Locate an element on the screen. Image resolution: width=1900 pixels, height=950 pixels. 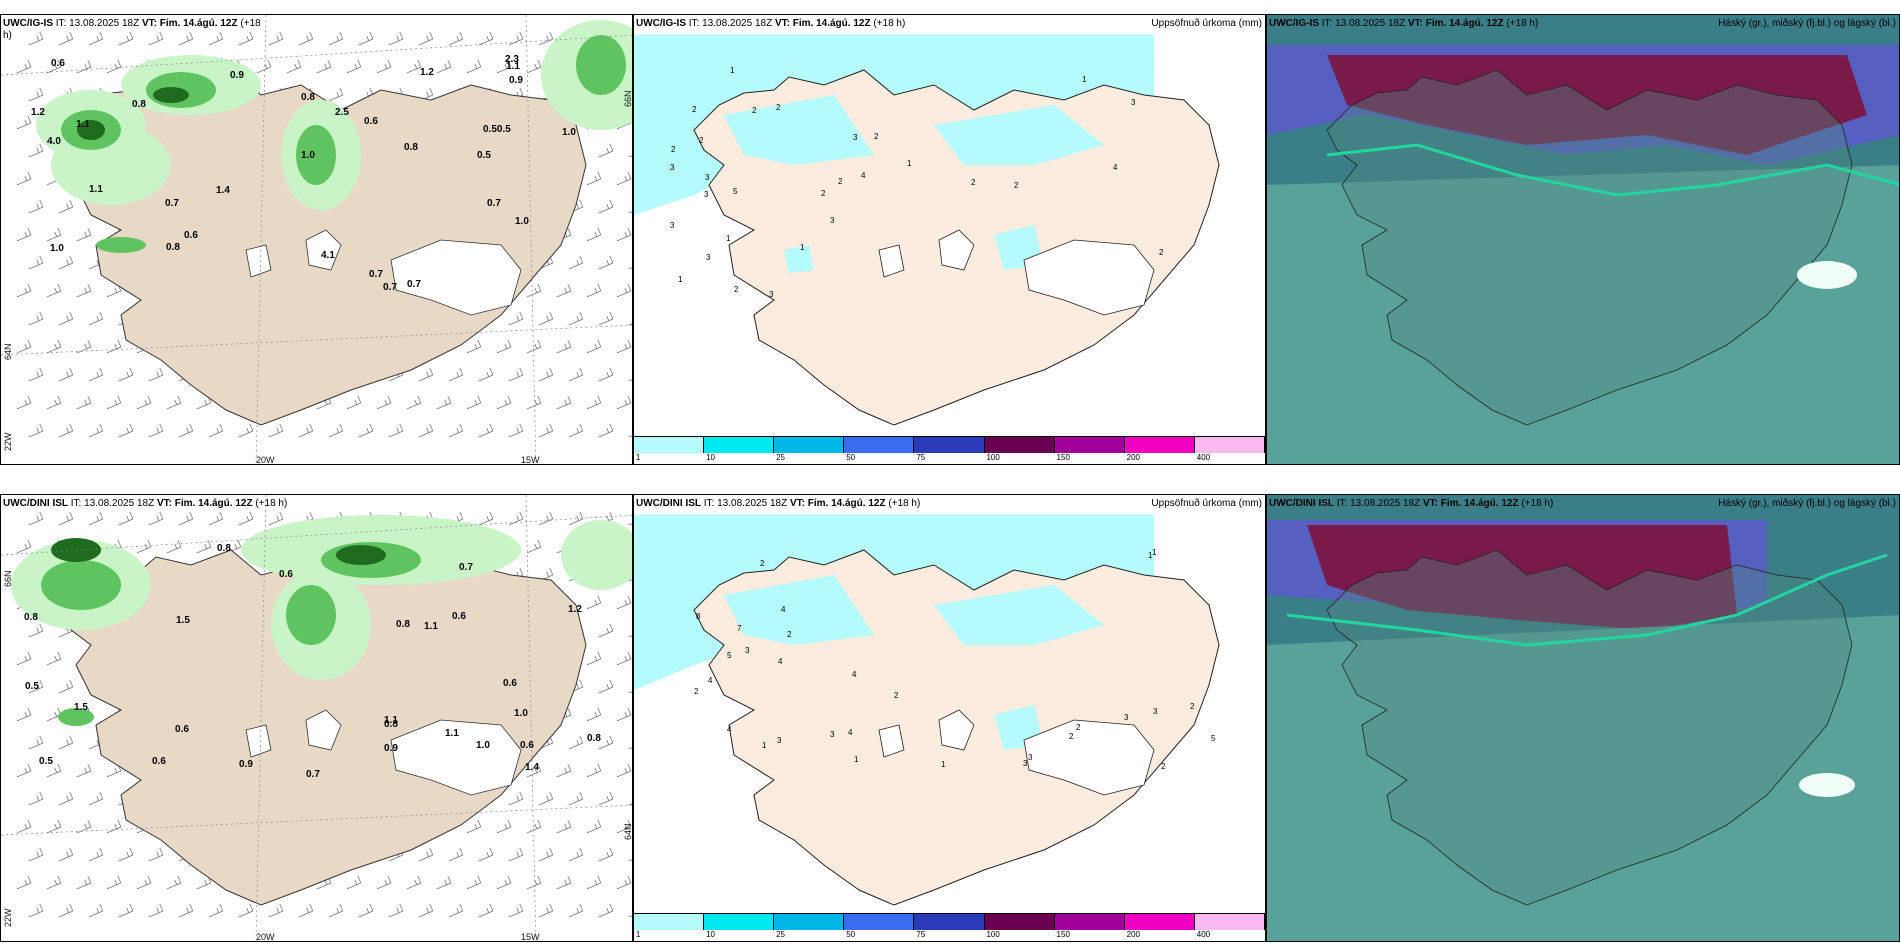
front-line is located at coordinates (1612, 170).